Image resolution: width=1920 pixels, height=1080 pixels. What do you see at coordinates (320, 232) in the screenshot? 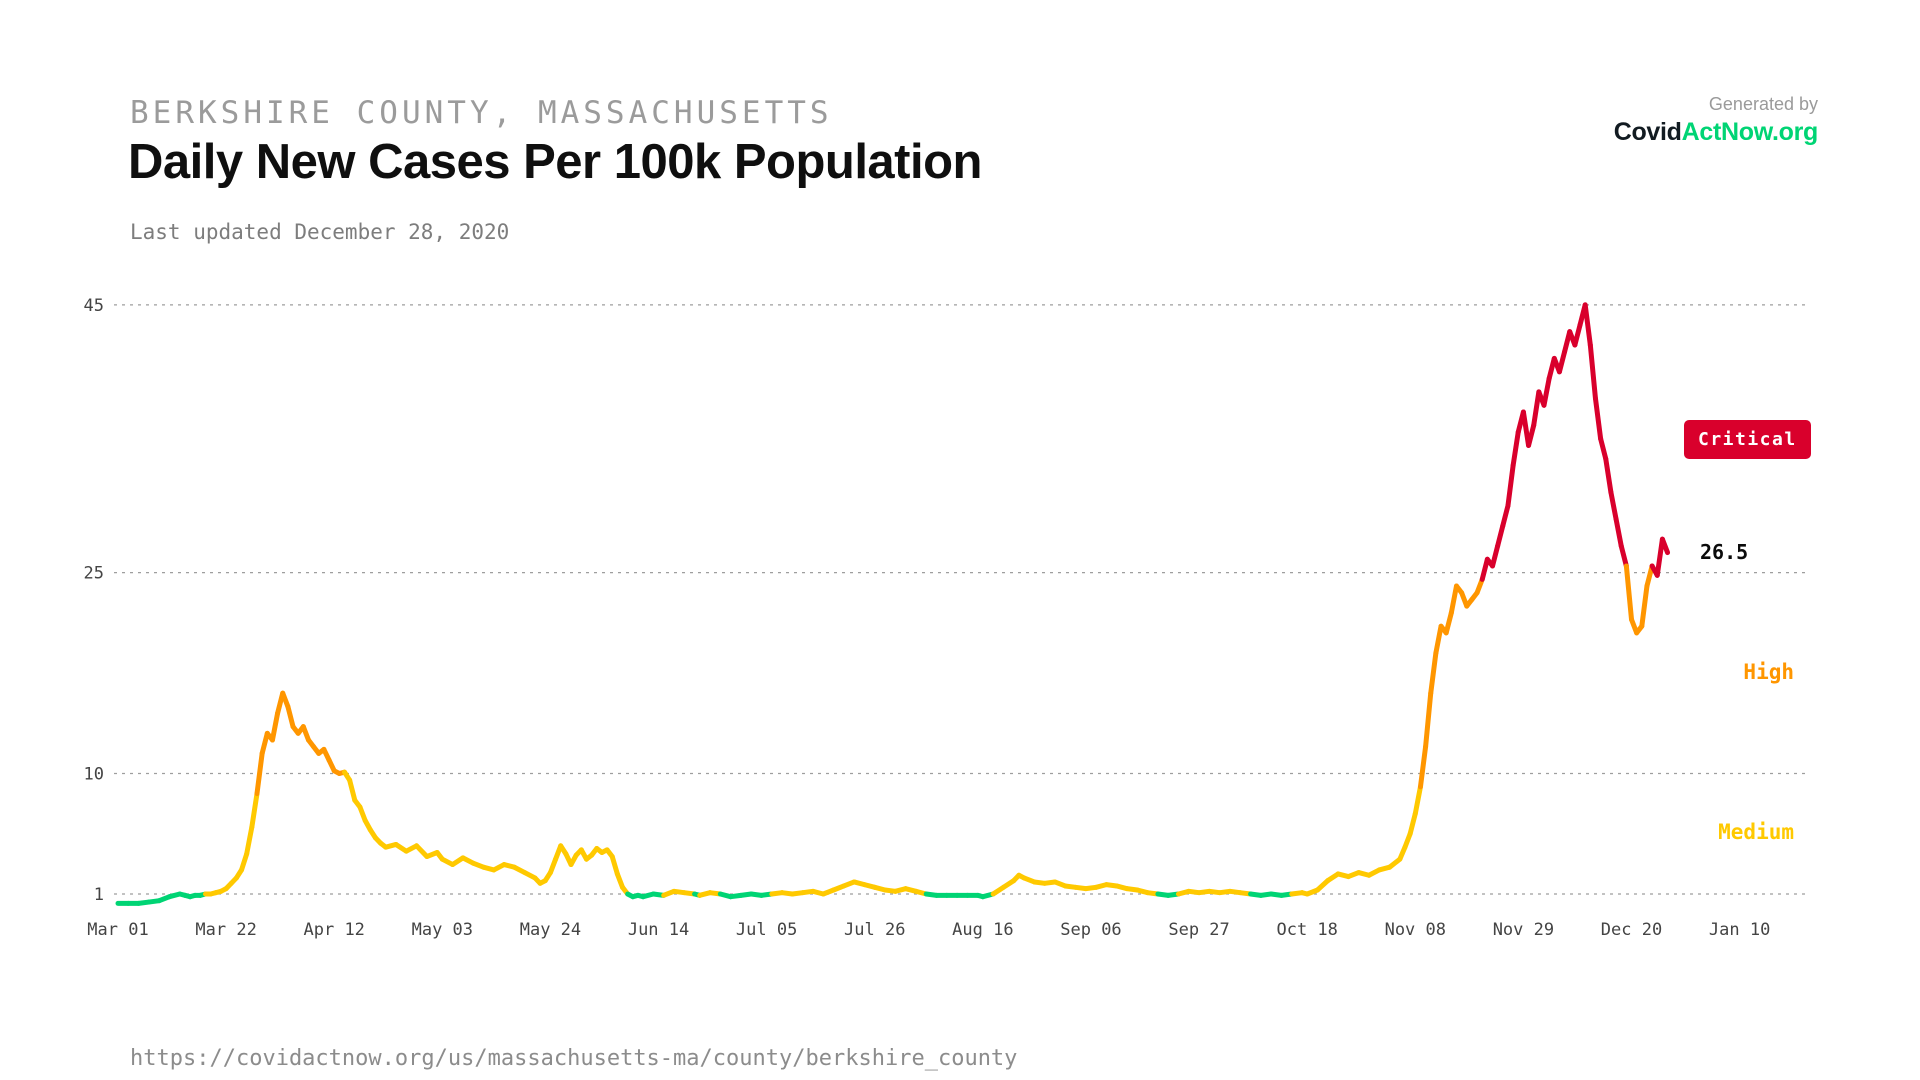
I see `last-updated-text: Last updated December 28, 2020` at bounding box center [320, 232].